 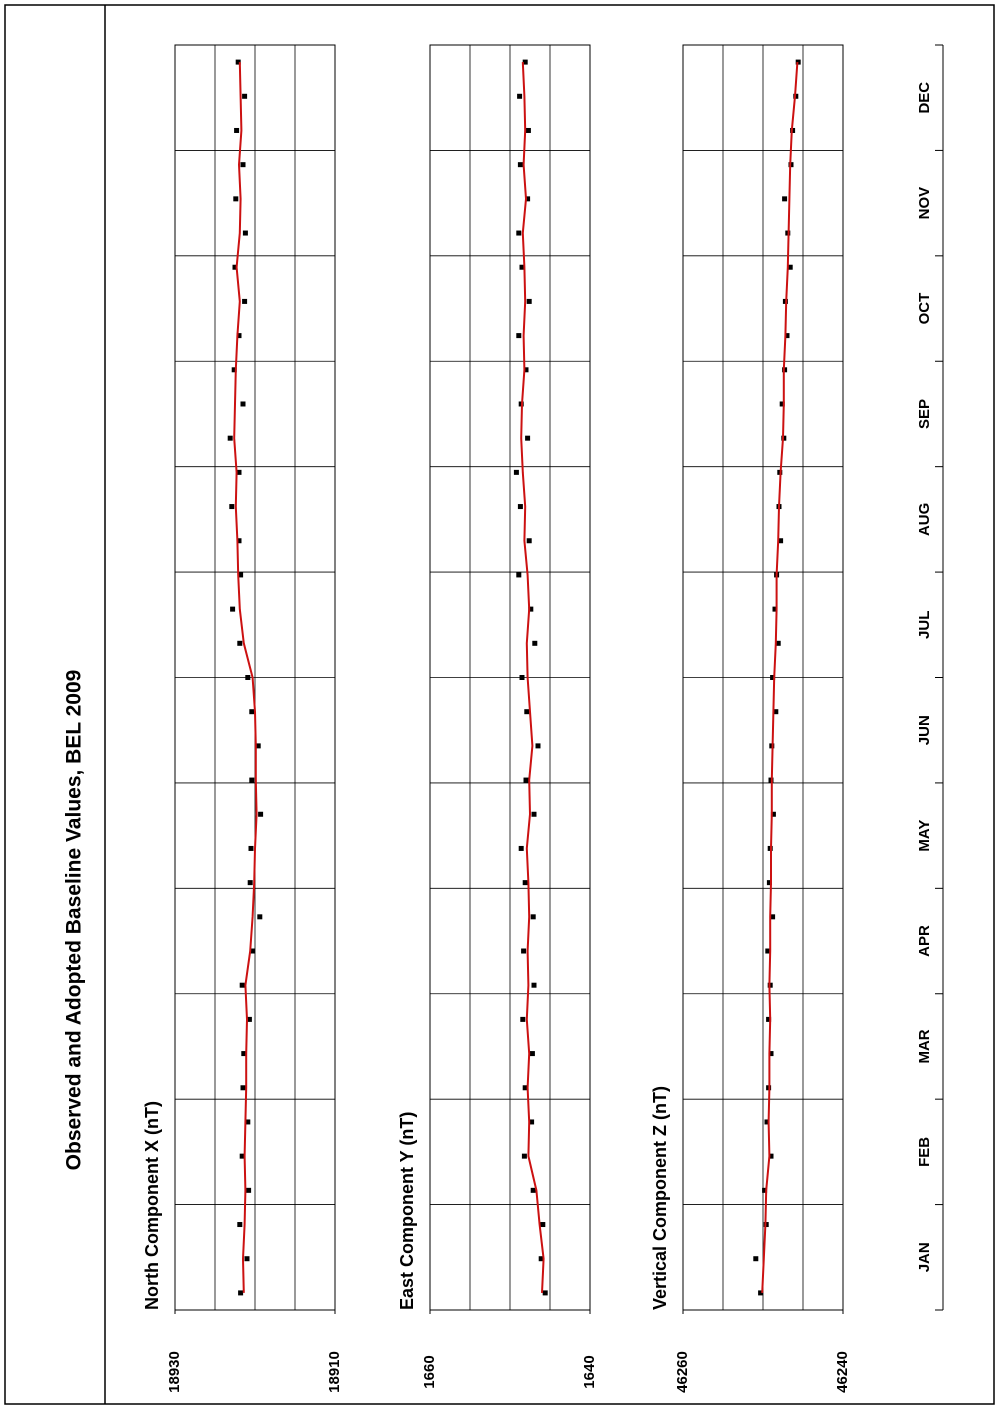 I want to click on panel-title: North Component X (nT), so click(x=152, y=1205).